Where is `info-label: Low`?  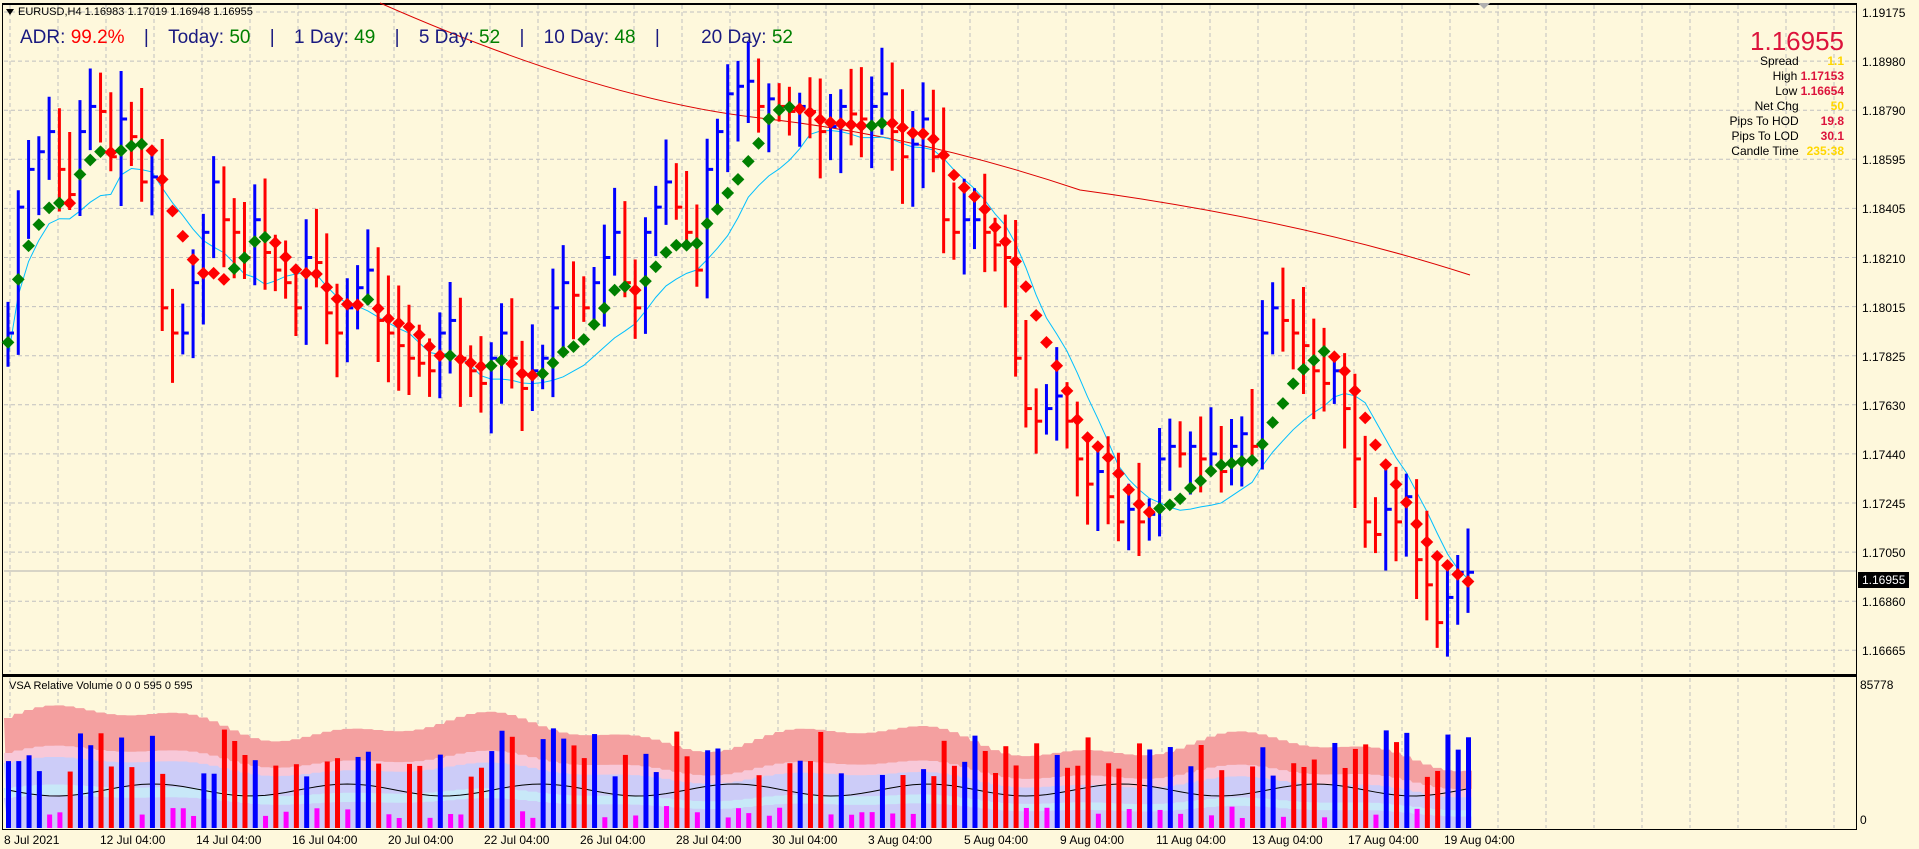 info-label: Low is located at coordinates (1786, 91).